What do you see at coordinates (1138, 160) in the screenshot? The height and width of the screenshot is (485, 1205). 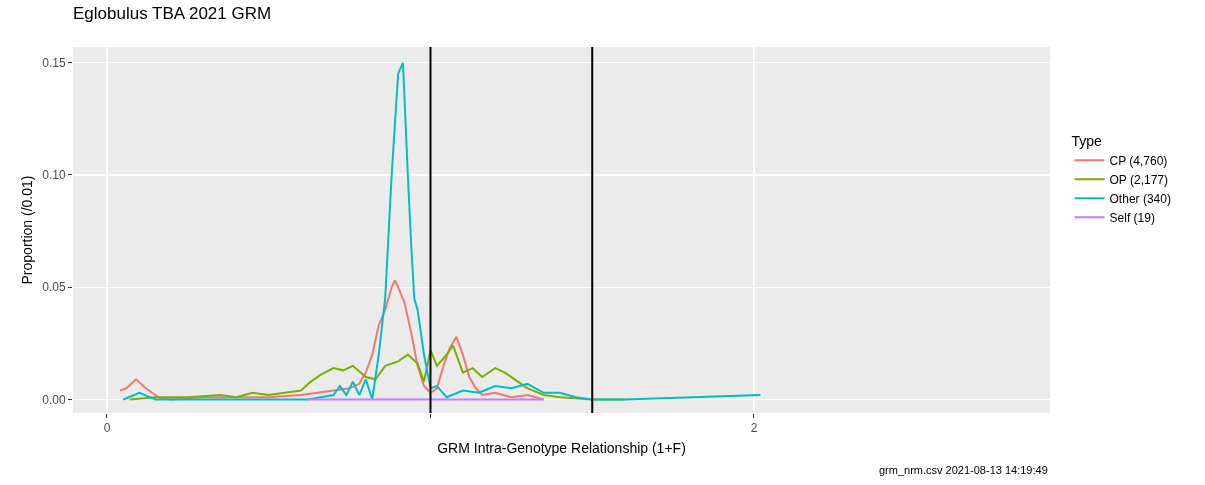 I see `legend-label: CP (4,760)` at bounding box center [1138, 160].